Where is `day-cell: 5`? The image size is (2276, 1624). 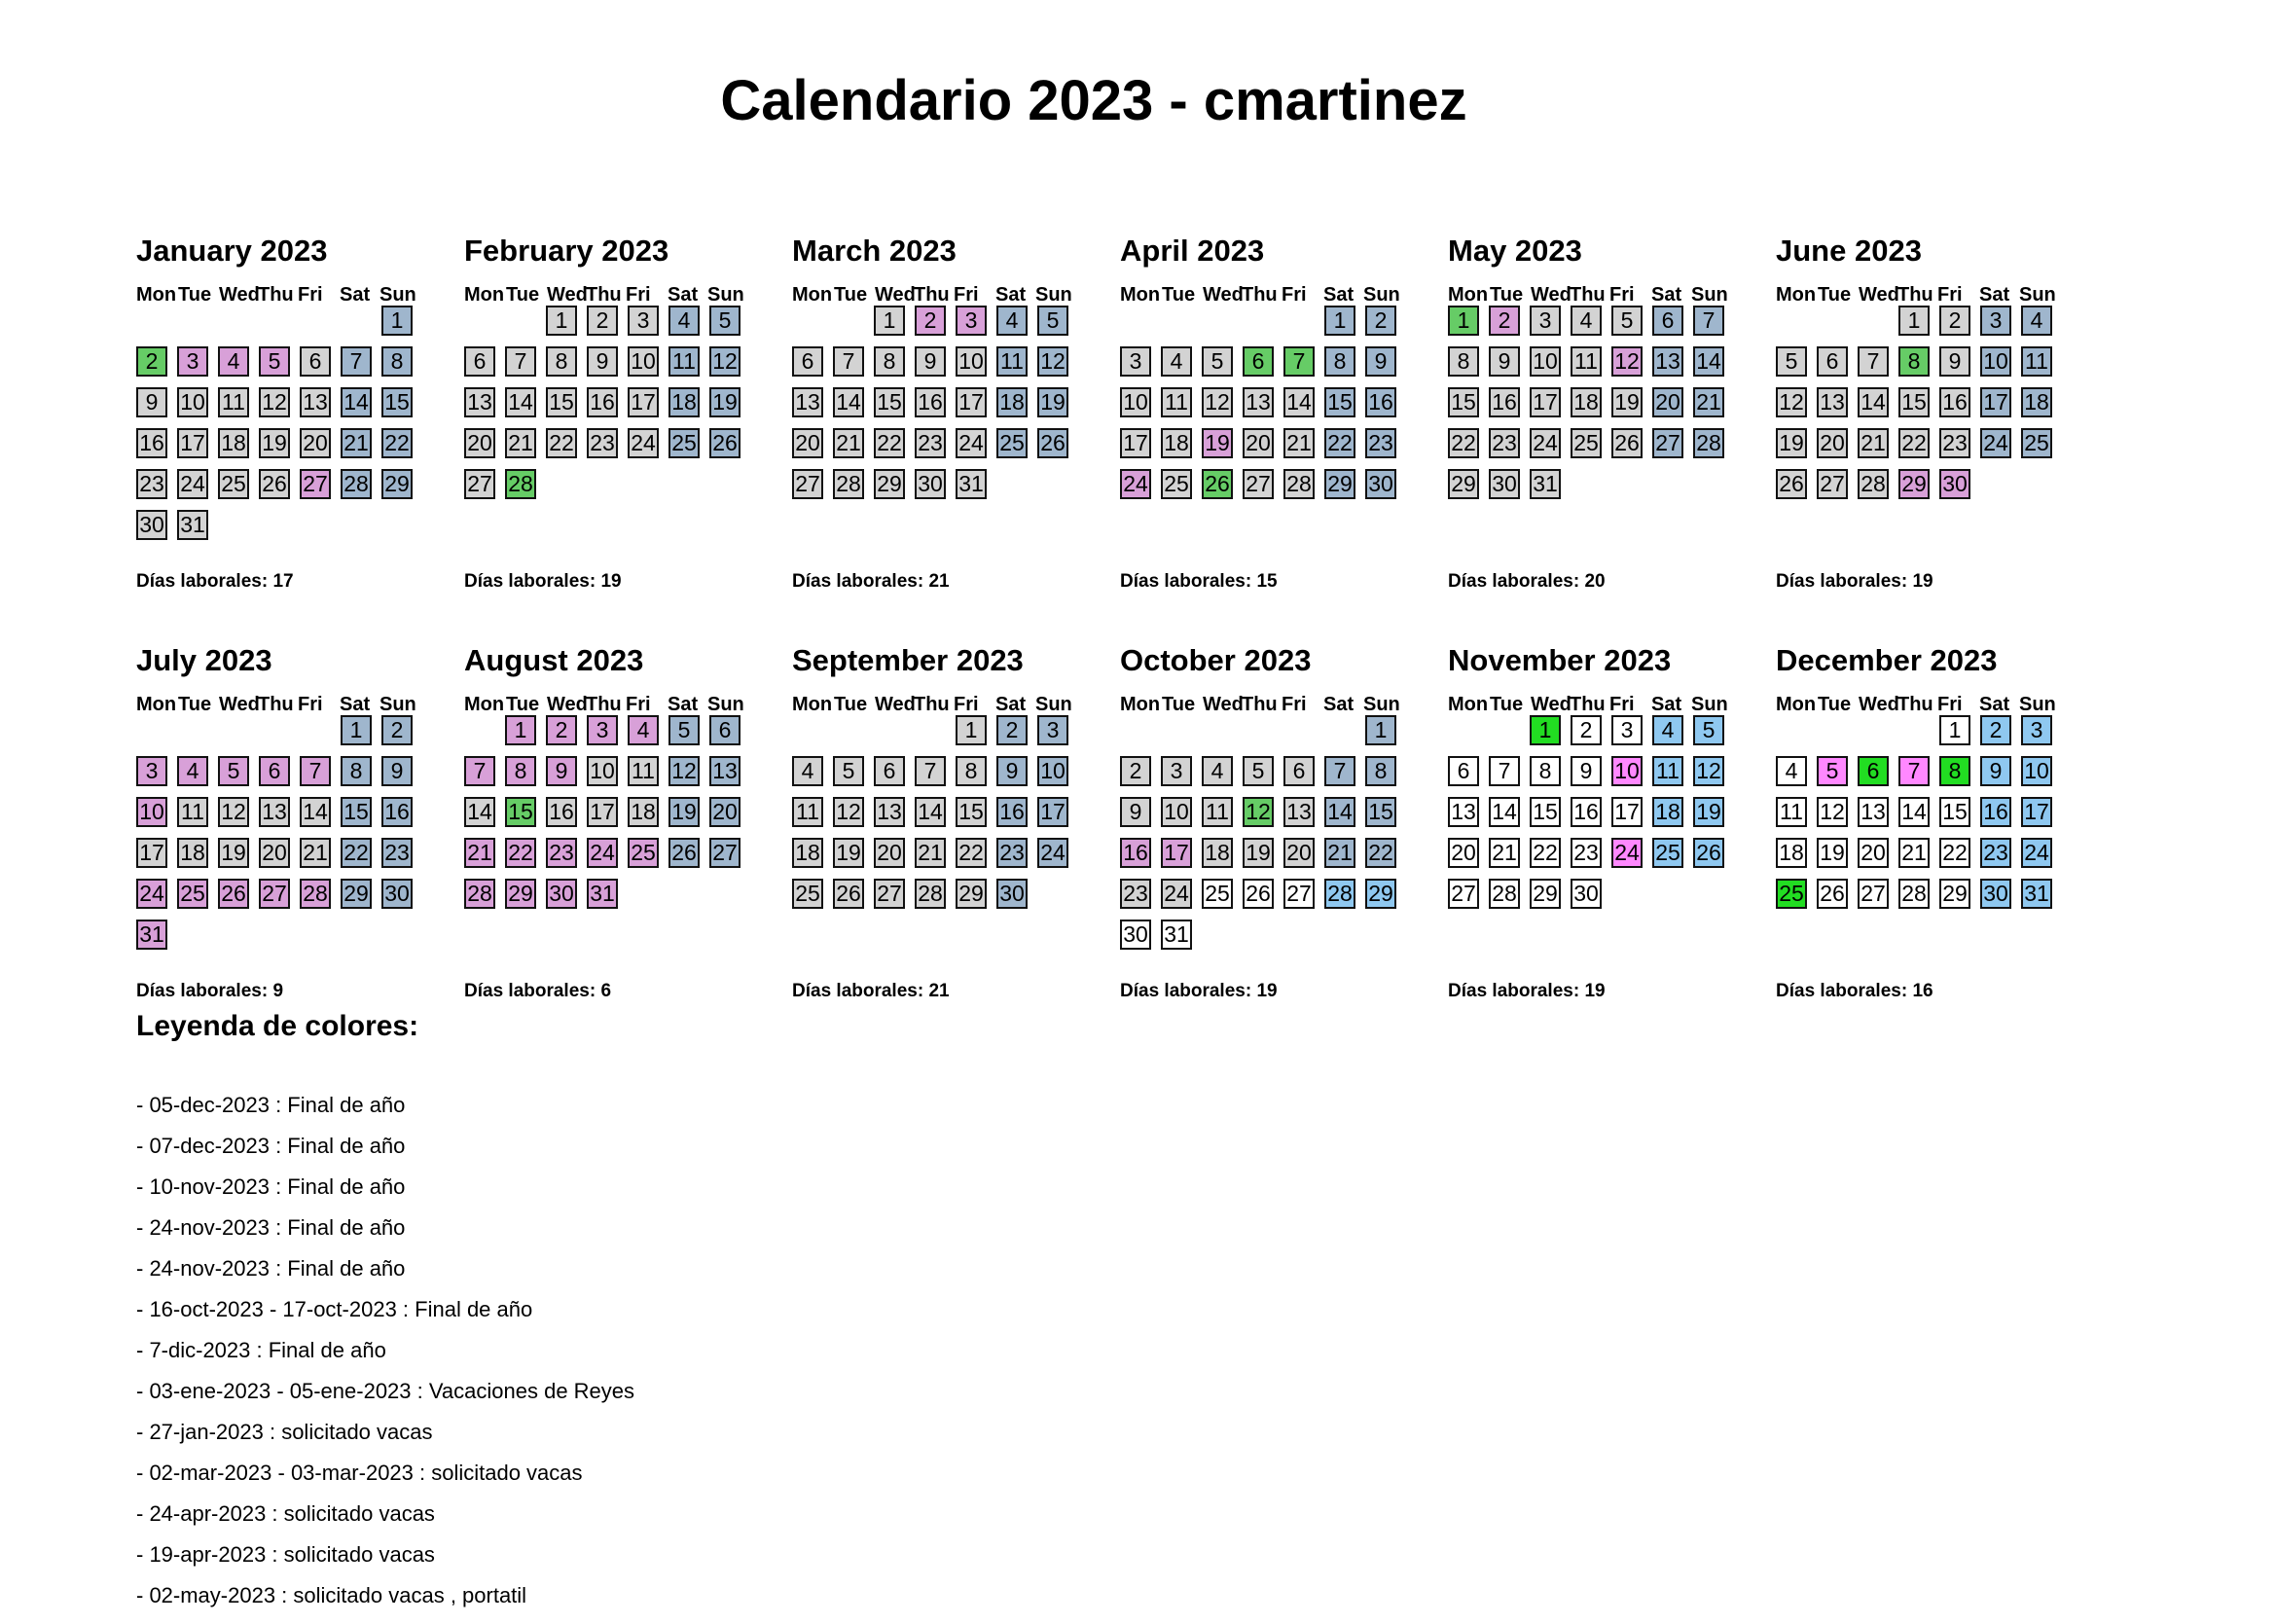
day-cell: 5 is located at coordinates (1052, 321).